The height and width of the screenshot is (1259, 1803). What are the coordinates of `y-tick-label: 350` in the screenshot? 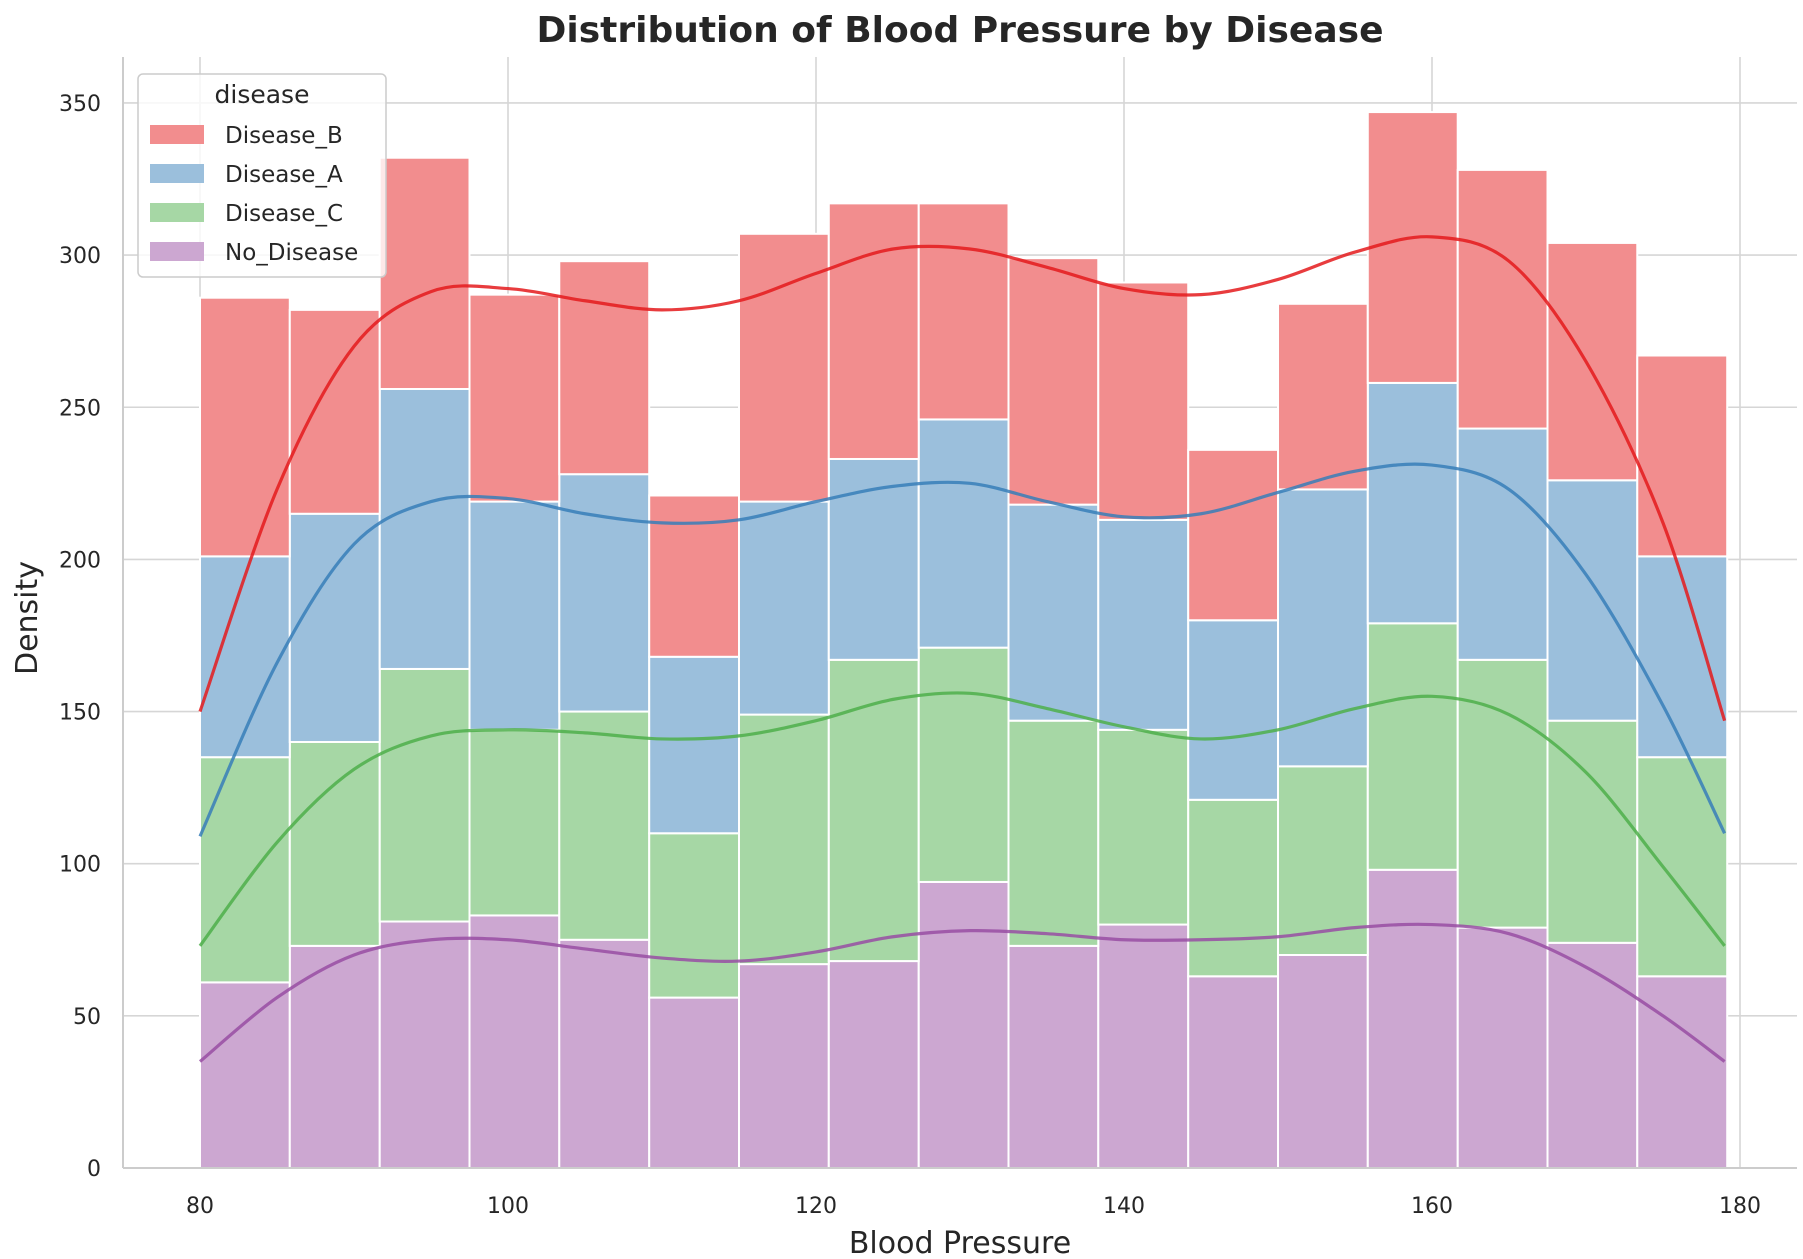 It's located at (80, 104).